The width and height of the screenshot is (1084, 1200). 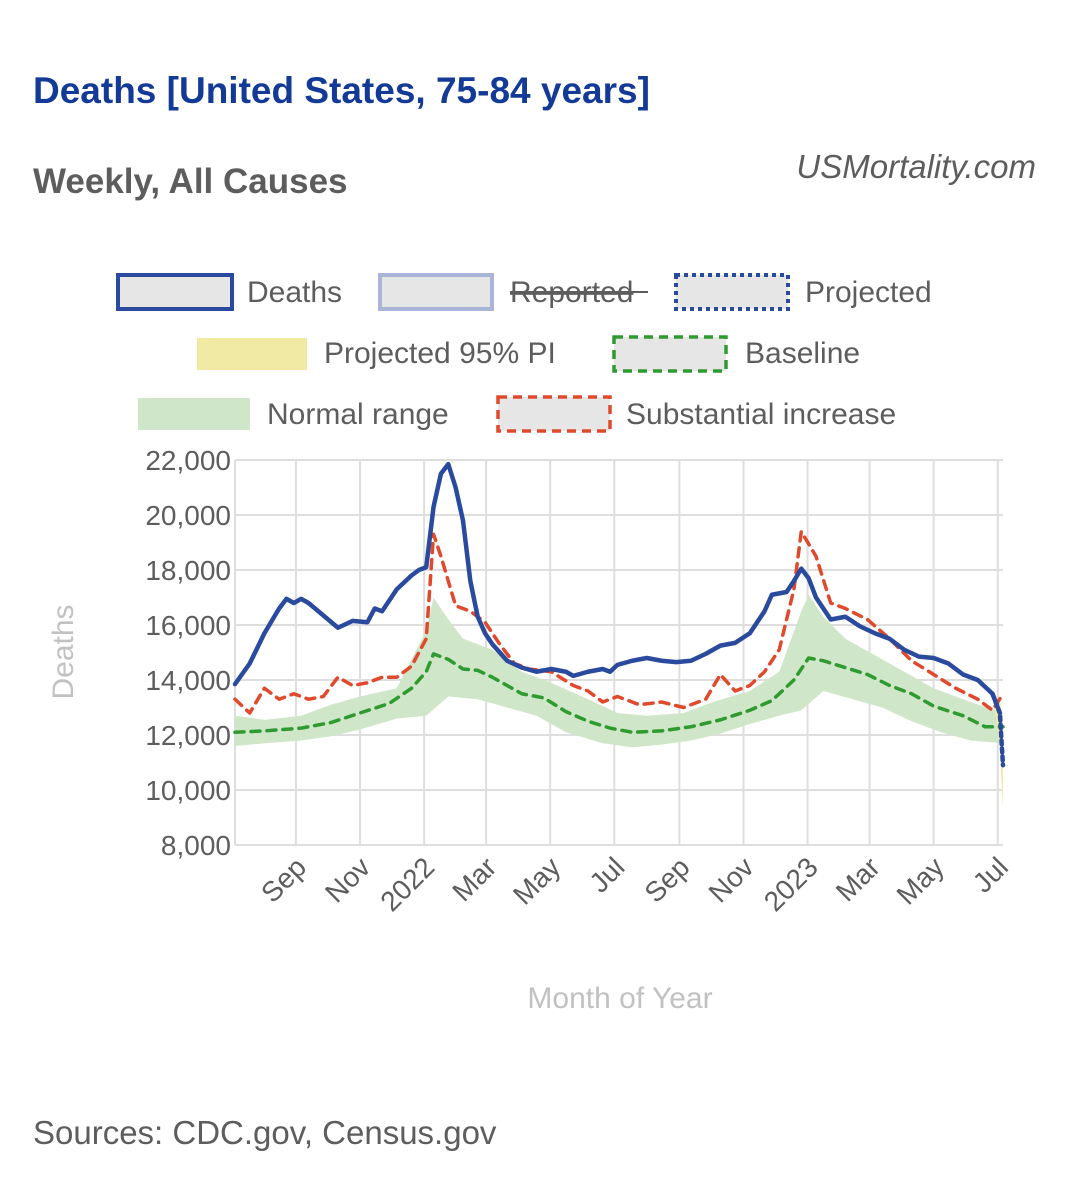 What do you see at coordinates (63, 651) in the screenshot?
I see `y-axis-title: Deaths` at bounding box center [63, 651].